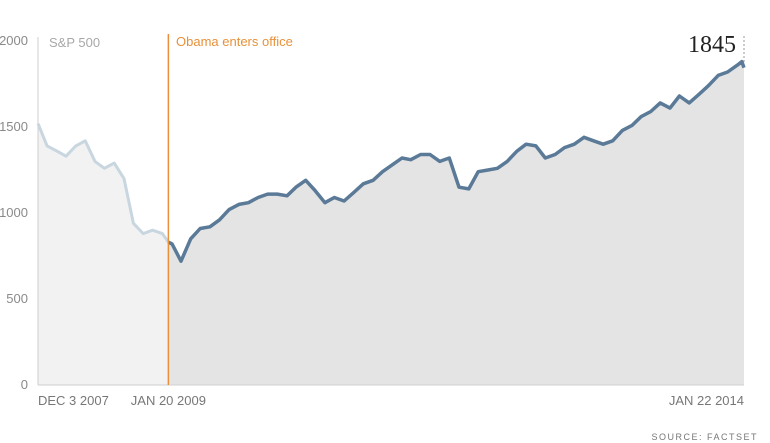 Image resolution: width=770 pixels, height=443 pixels. Describe the element at coordinates (74, 42) in the screenshot. I see `series-label: S&P 500` at that location.